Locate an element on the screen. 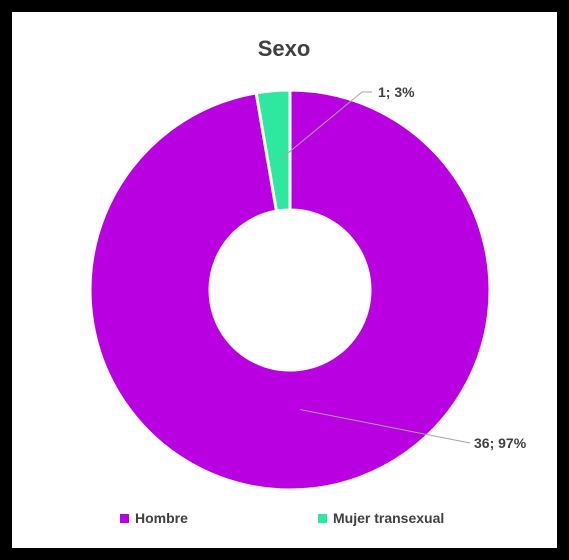 Image resolution: width=569 pixels, height=560 pixels. legend-swatch-hombre is located at coordinates (124, 518).